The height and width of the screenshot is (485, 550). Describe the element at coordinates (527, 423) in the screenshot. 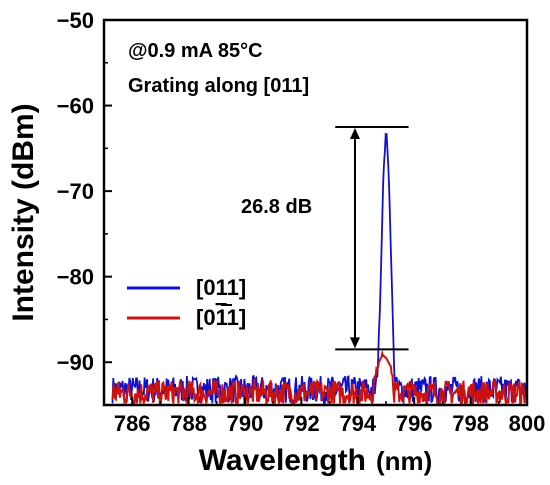

I see `x-tick-label: 800` at that location.